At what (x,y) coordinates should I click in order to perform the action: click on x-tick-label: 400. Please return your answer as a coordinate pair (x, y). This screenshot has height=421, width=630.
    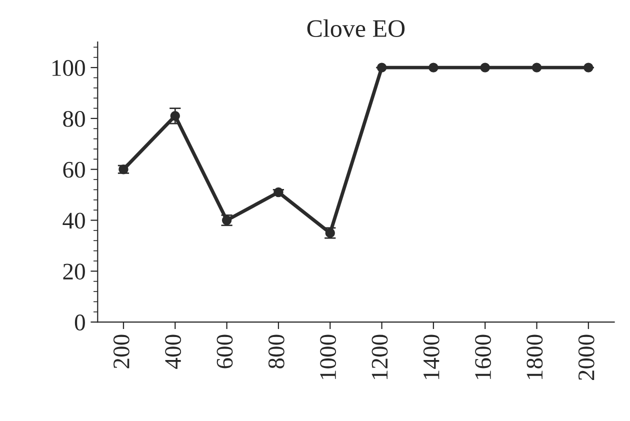
    Looking at the image, I should click on (173, 351).